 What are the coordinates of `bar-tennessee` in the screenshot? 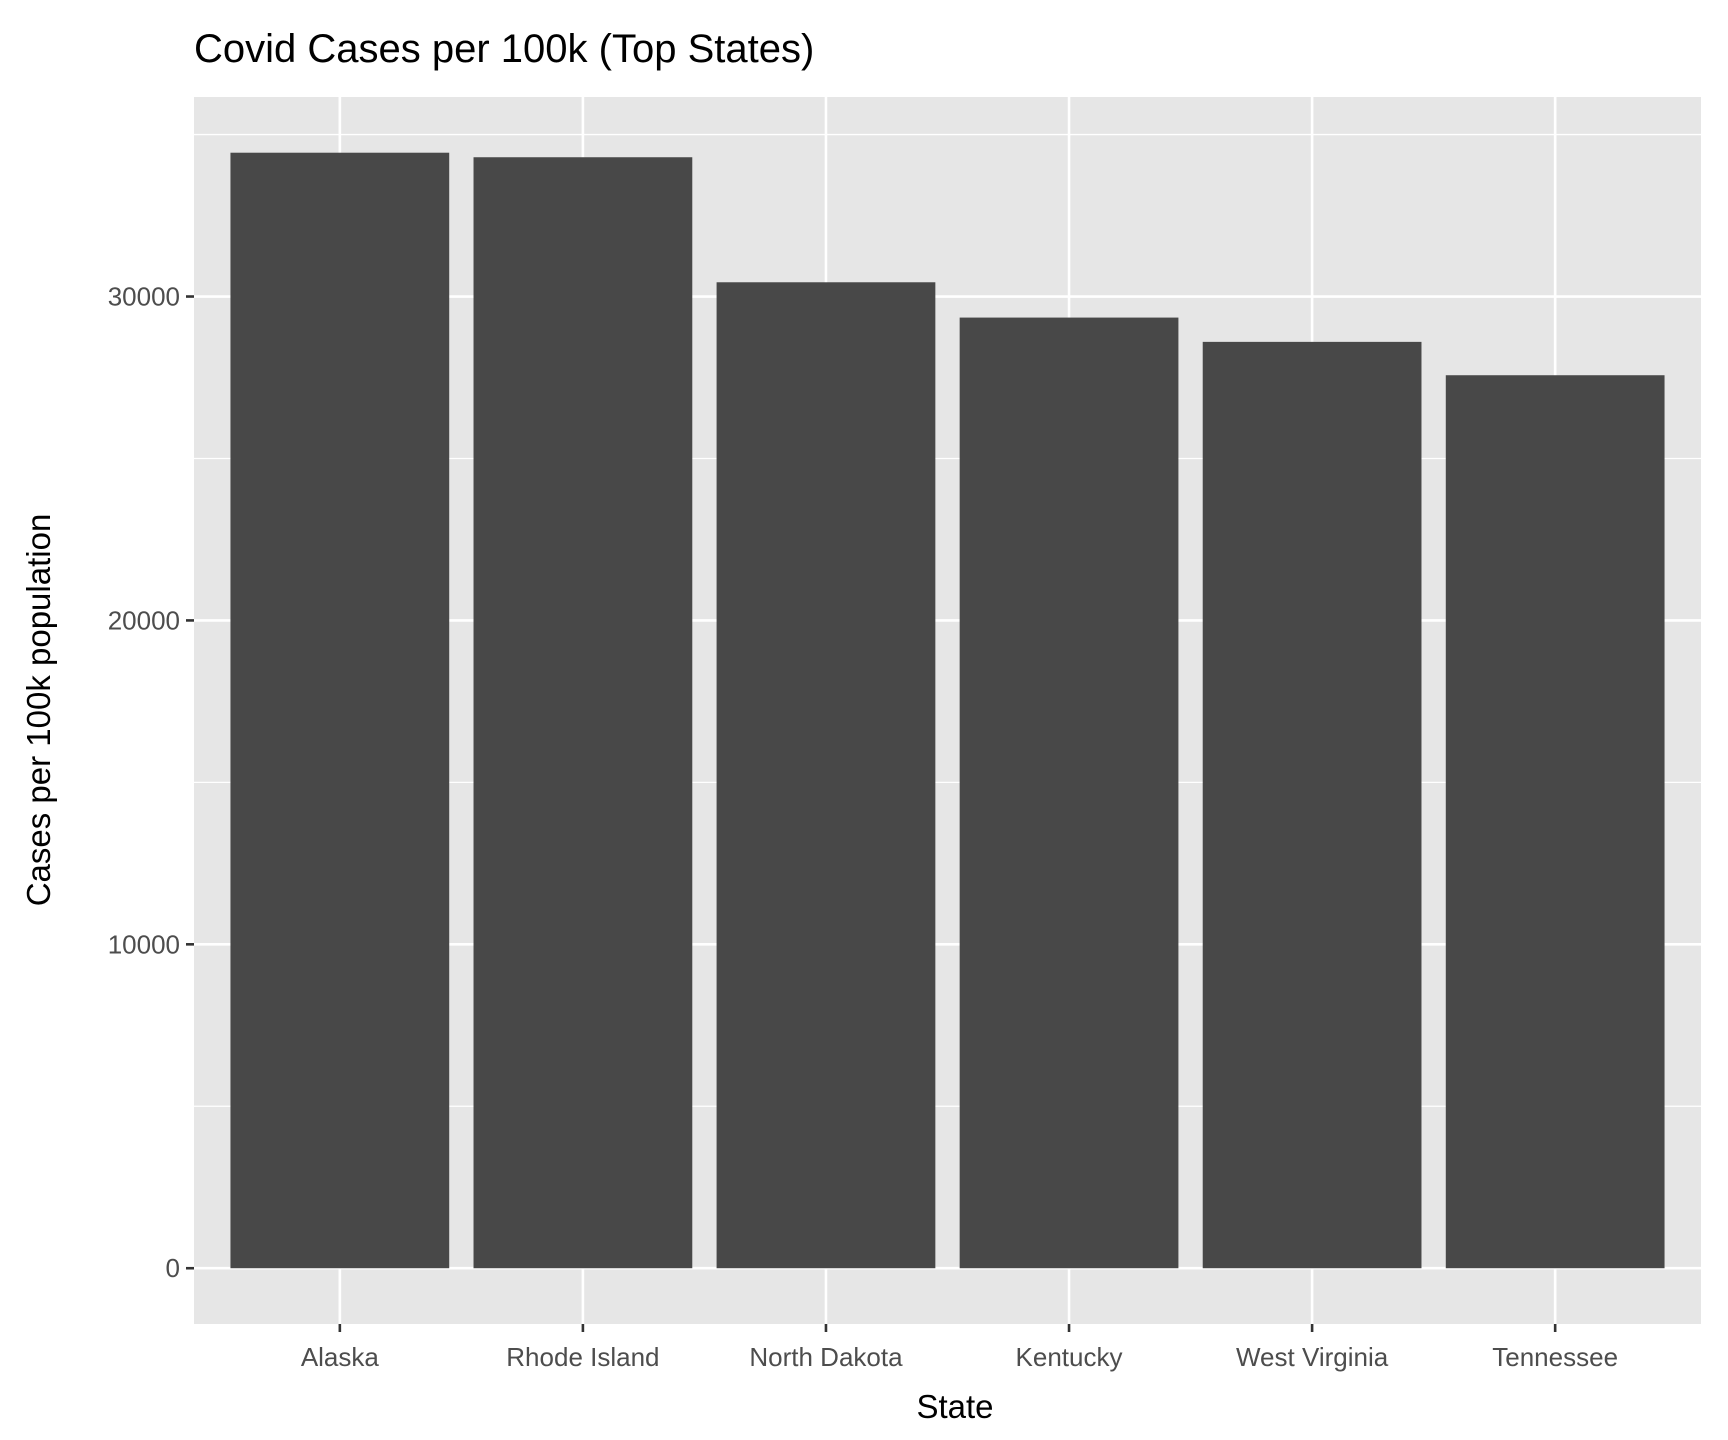 It's located at (1555, 822).